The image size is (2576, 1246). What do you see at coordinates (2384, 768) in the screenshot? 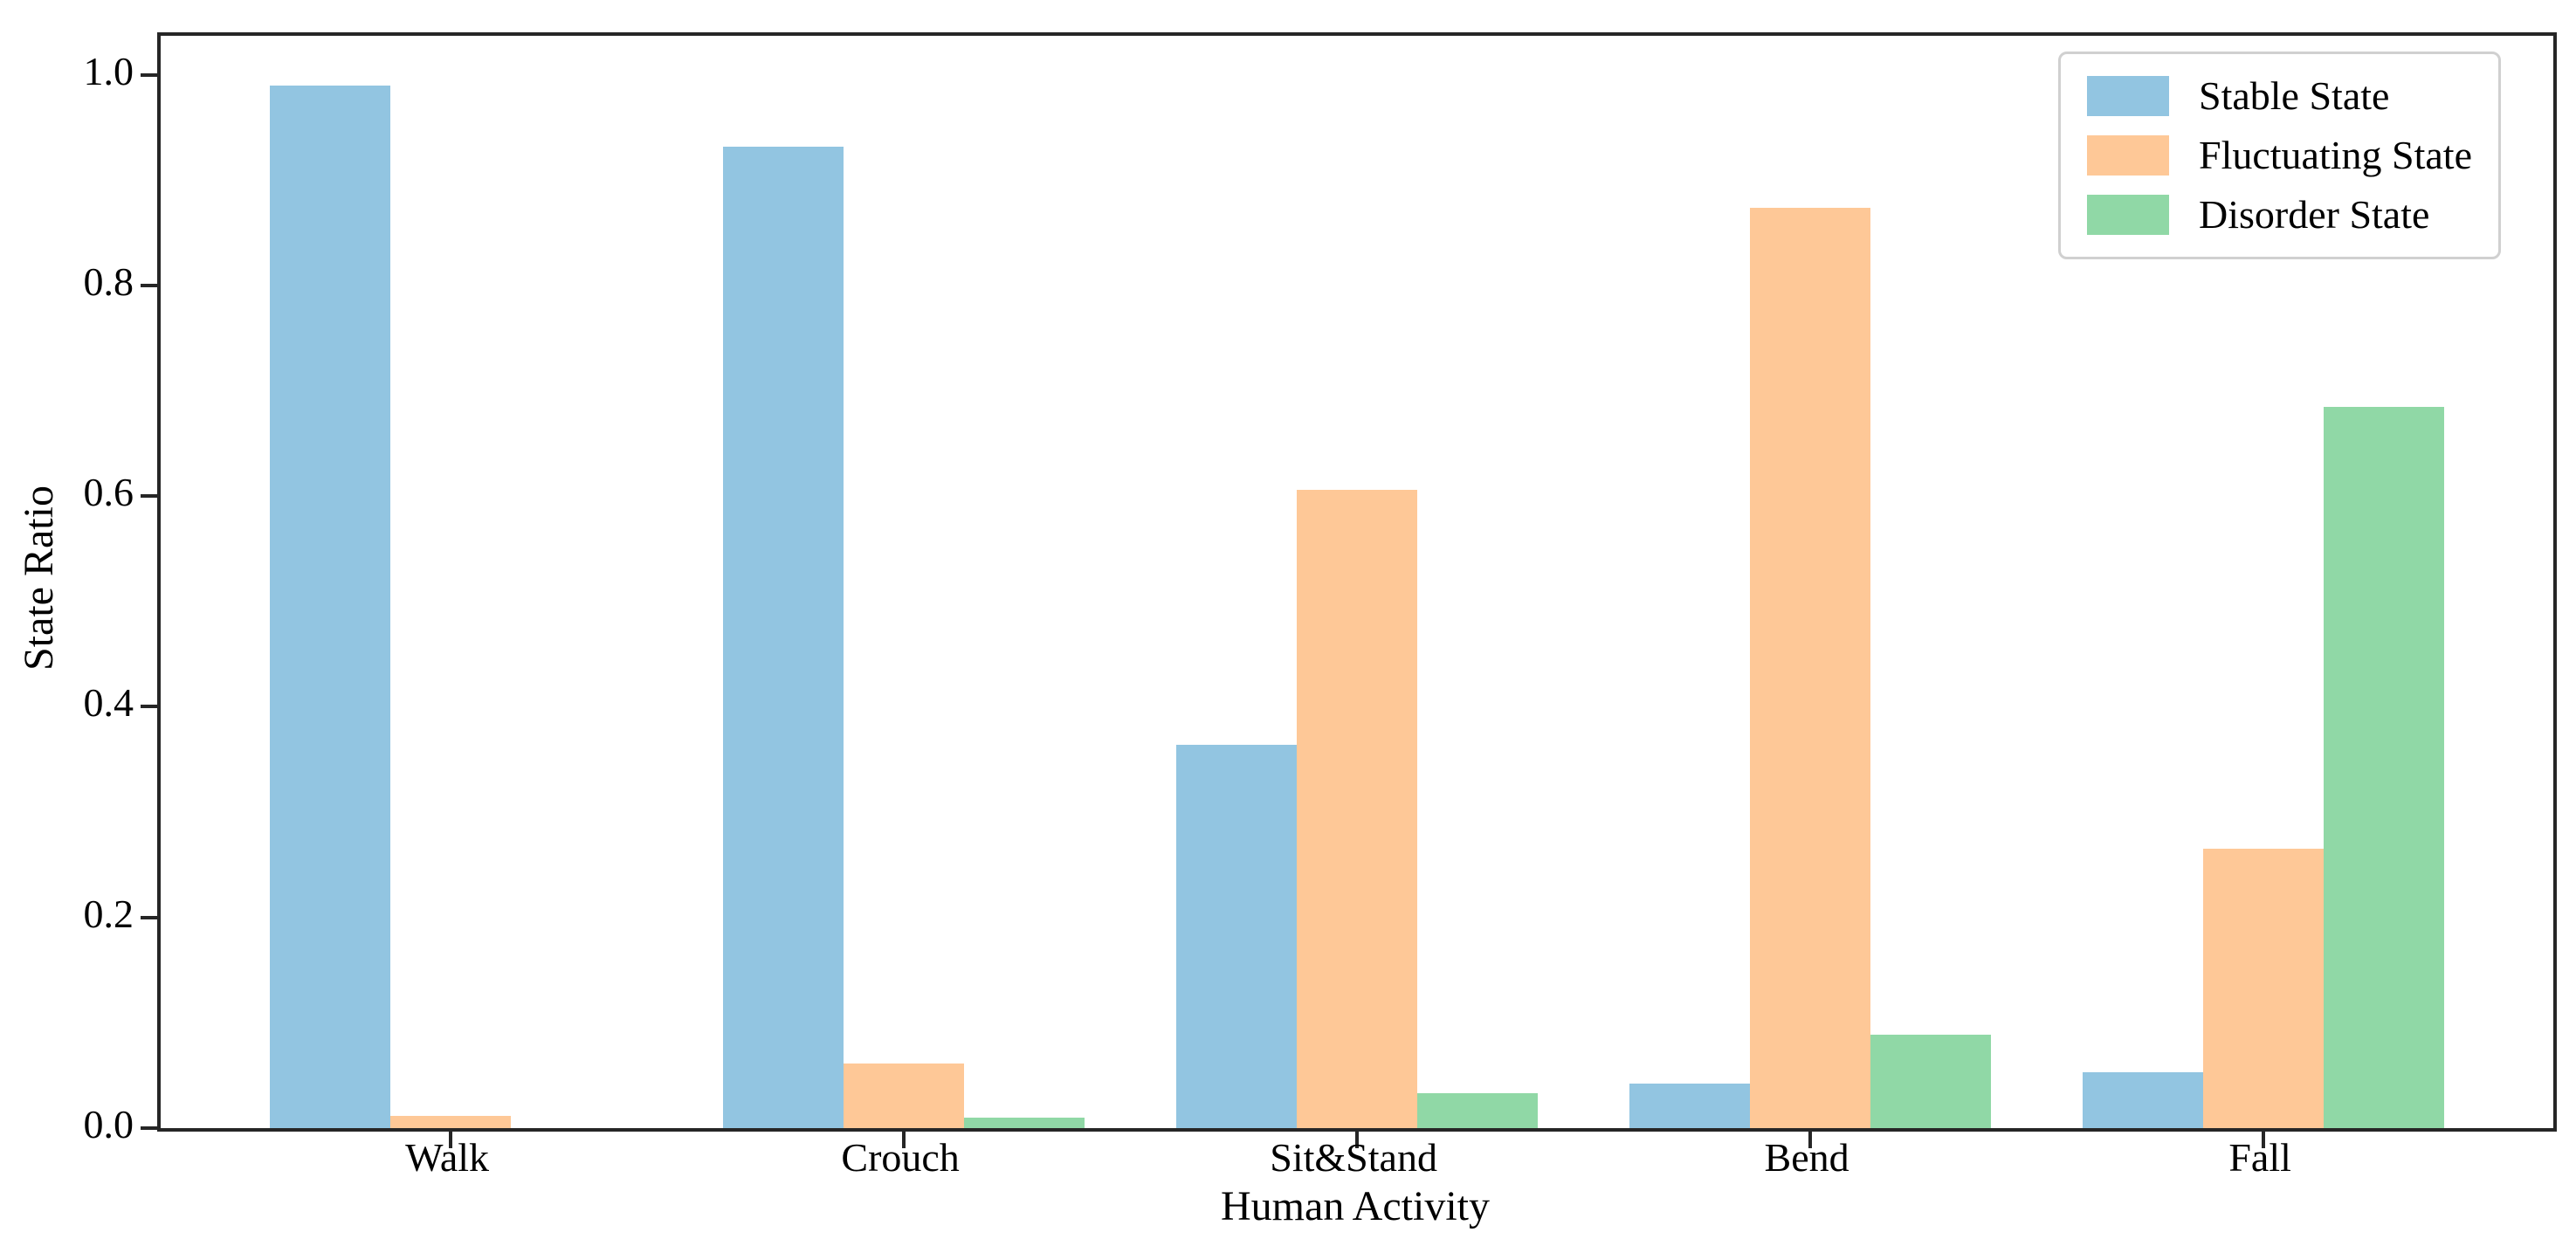
I see `bar-disorder-state-fall` at bounding box center [2384, 768].